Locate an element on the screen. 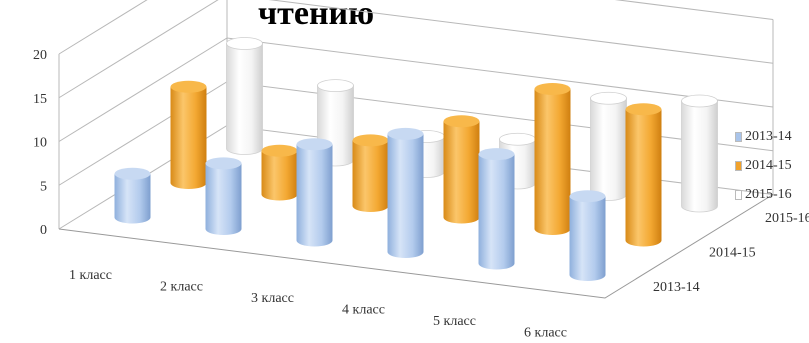 This screenshot has height=343, width=809. legend-label: 2013-14 is located at coordinates (768, 136).